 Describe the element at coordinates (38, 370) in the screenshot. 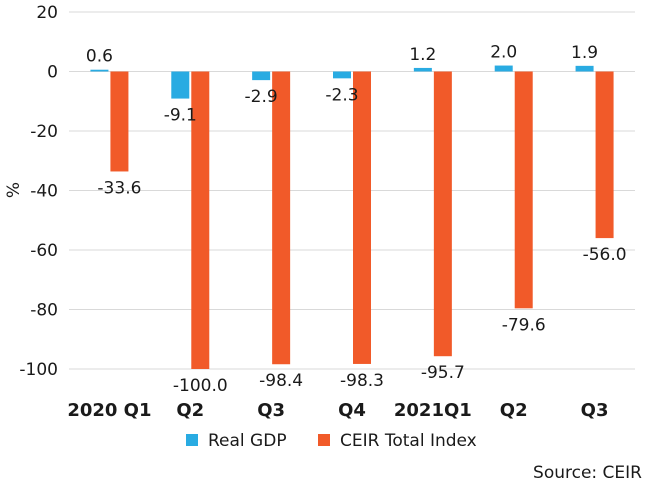

I see `y-tick-label: -100` at that location.